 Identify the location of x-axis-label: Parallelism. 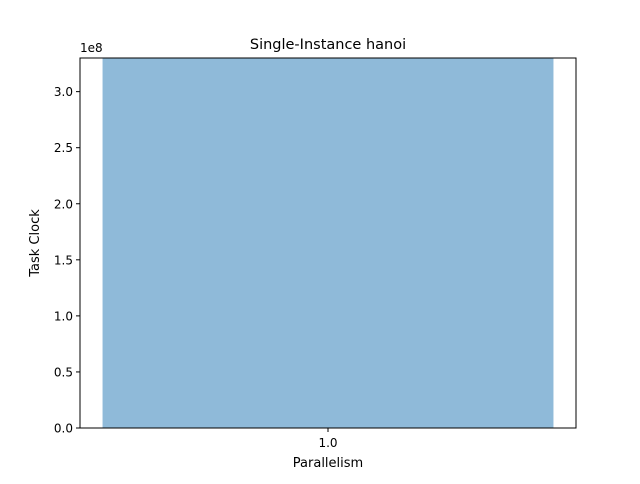
(328, 463).